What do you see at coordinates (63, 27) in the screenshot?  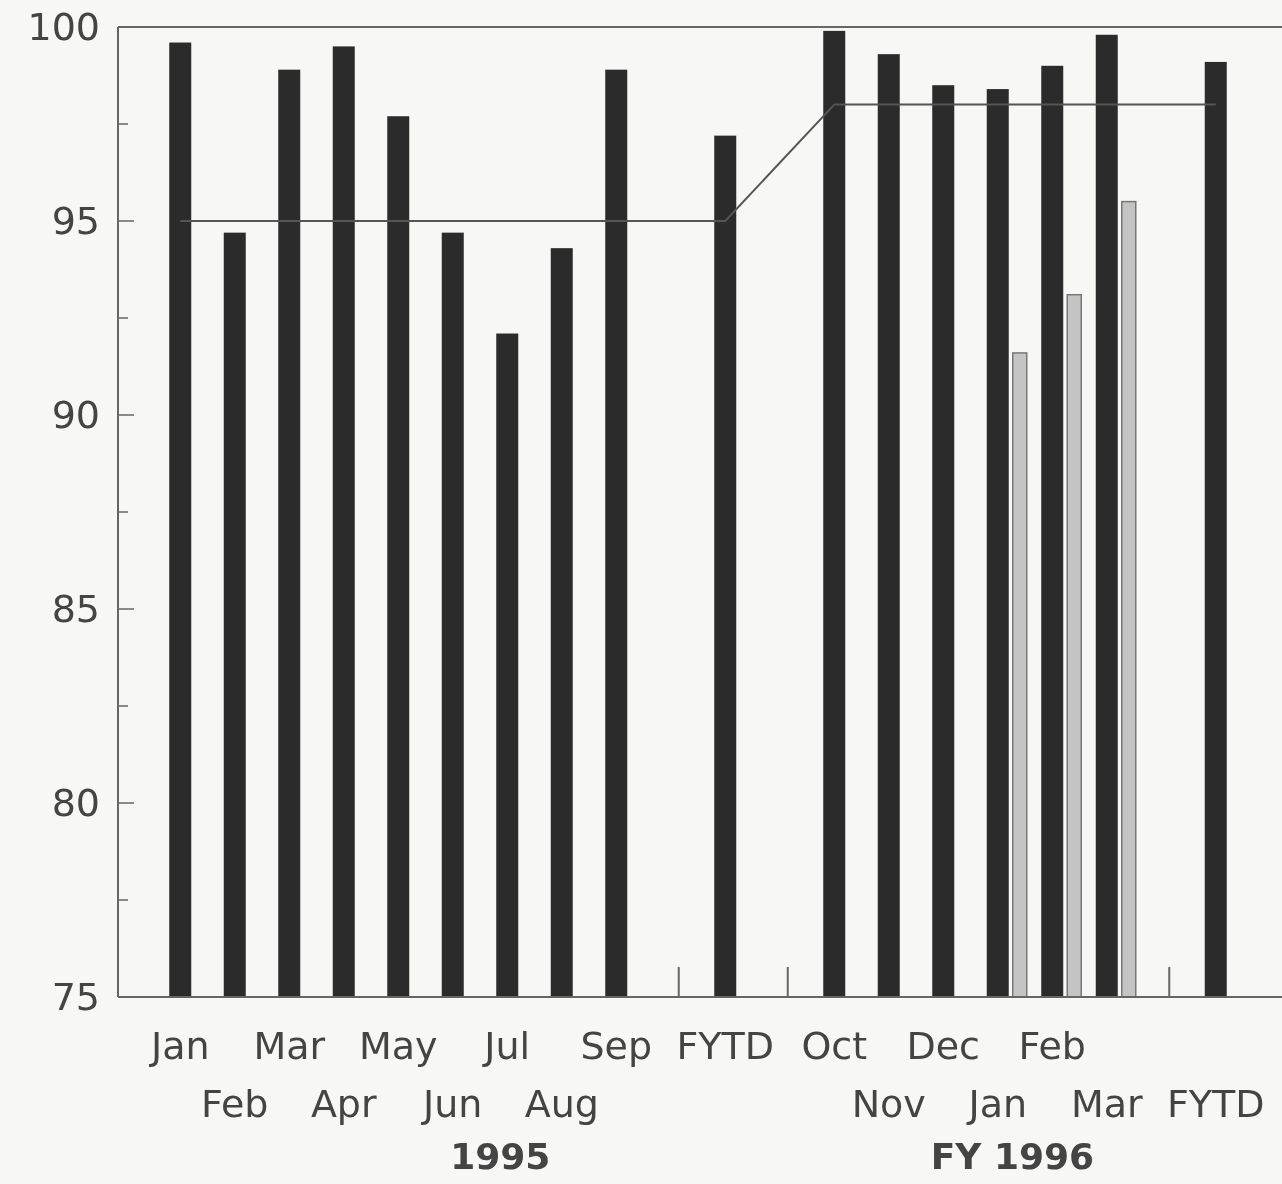 I see `y-tick-label: 100` at bounding box center [63, 27].